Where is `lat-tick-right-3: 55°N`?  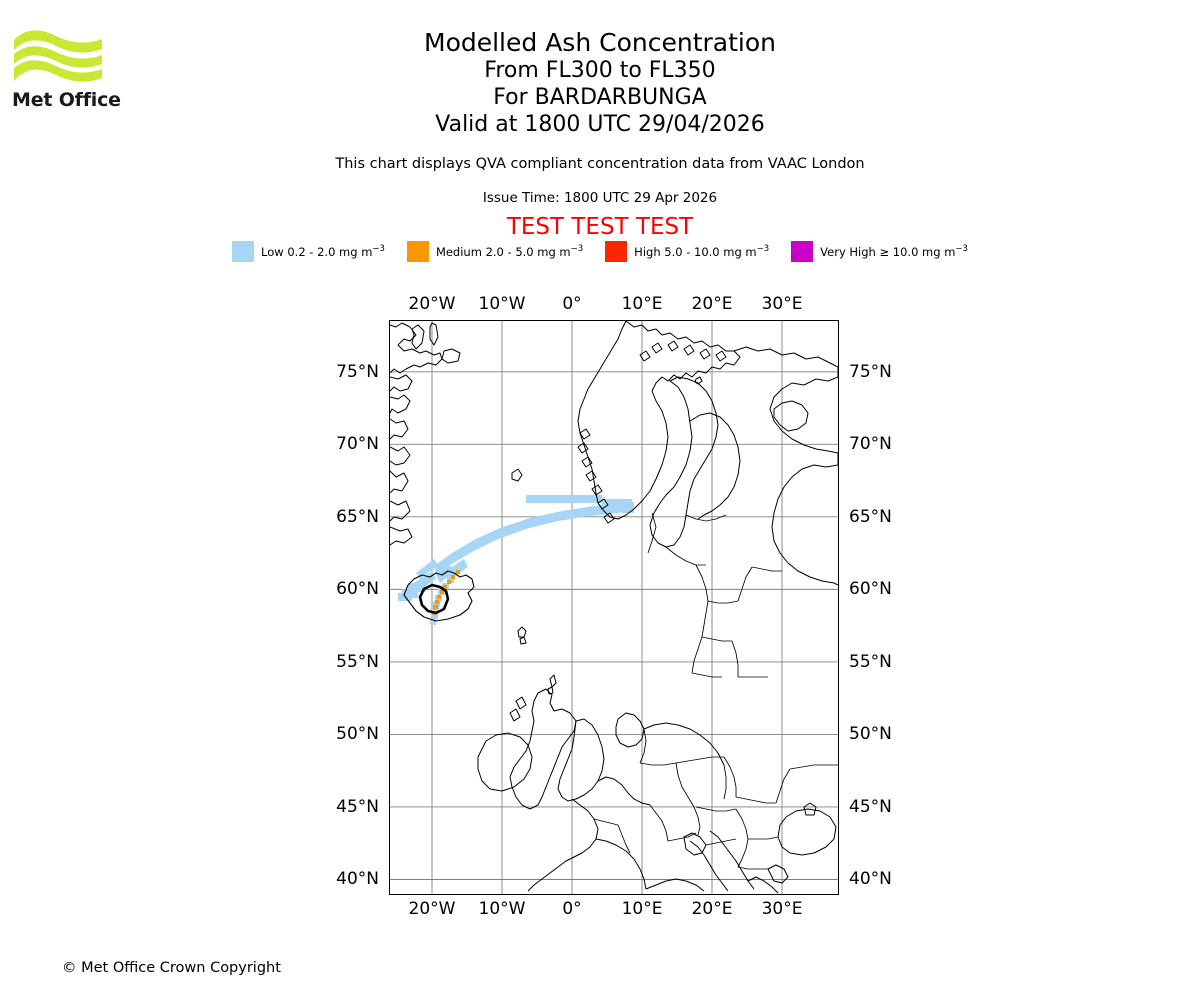
lat-tick-right-3: 55°N is located at coordinates (870, 661).